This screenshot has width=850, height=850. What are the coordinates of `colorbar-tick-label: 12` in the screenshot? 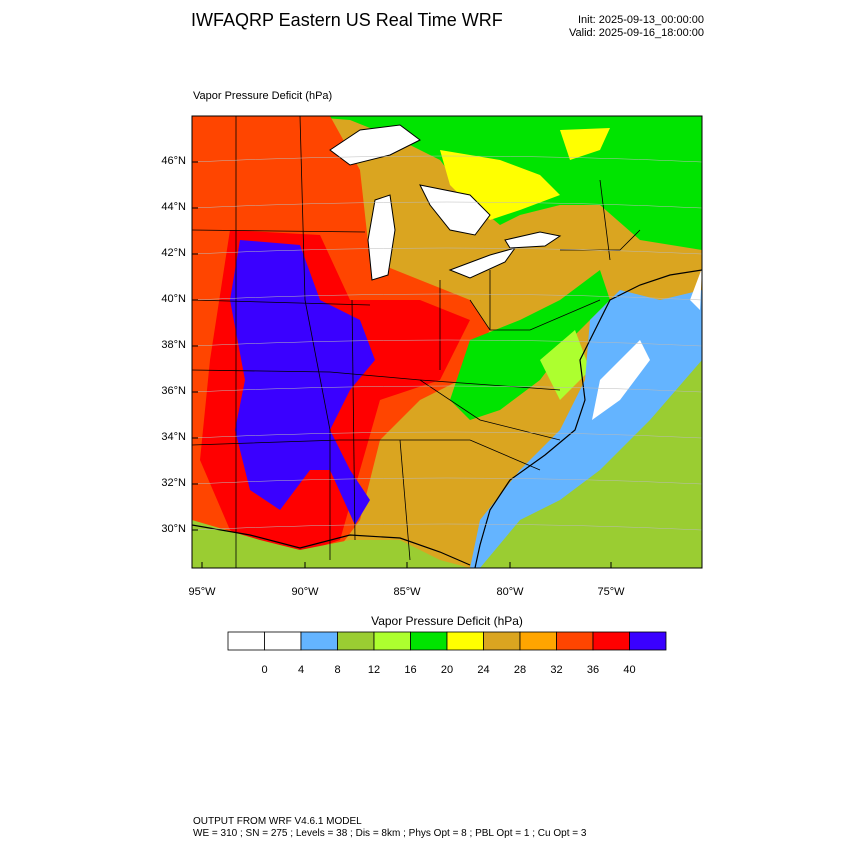 It's located at (374, 670).